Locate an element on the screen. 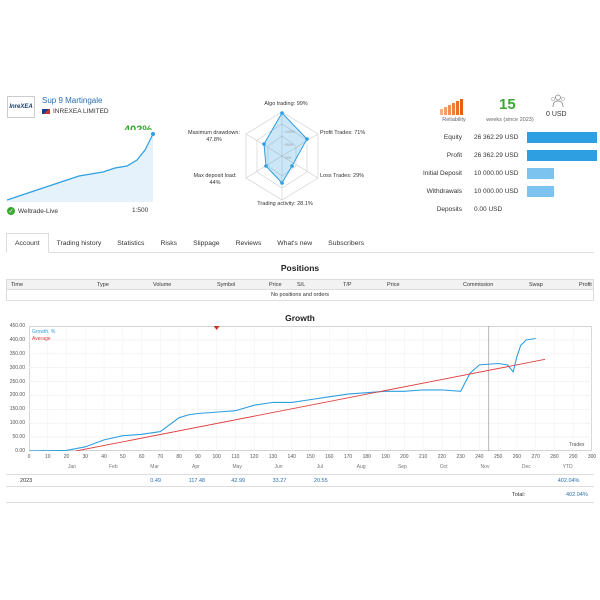 This screenshot has width=600, height=600. legend-average: Average is located at coordinates (41, 339).